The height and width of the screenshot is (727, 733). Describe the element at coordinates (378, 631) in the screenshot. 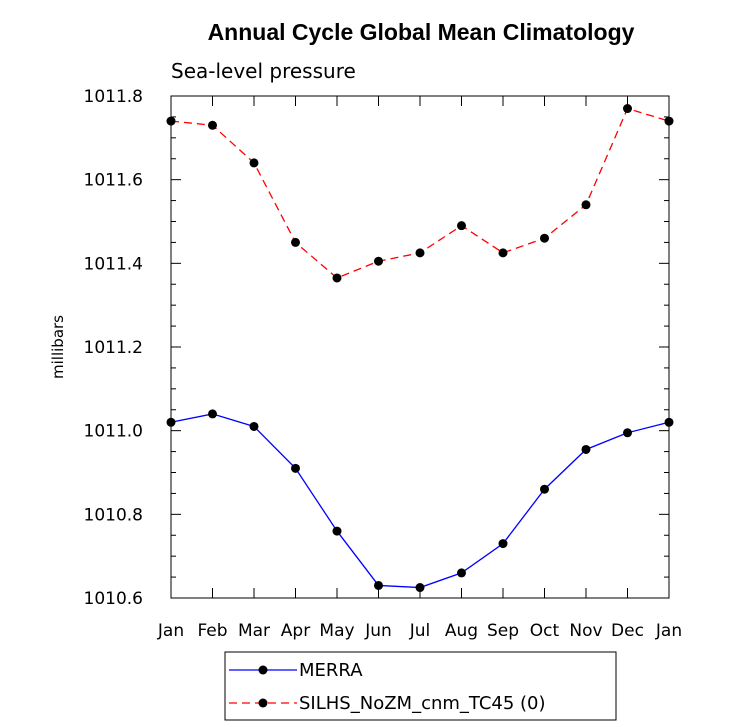

I see `x-tick-label: Jun` at that location.